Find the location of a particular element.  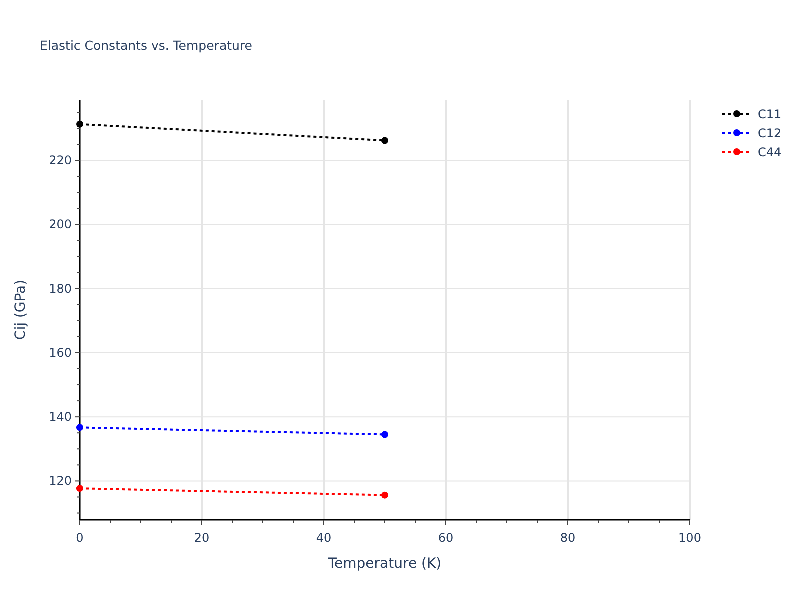

chart-title: Elastic Constants vs. Temperature is located at coordinates (146, 45).